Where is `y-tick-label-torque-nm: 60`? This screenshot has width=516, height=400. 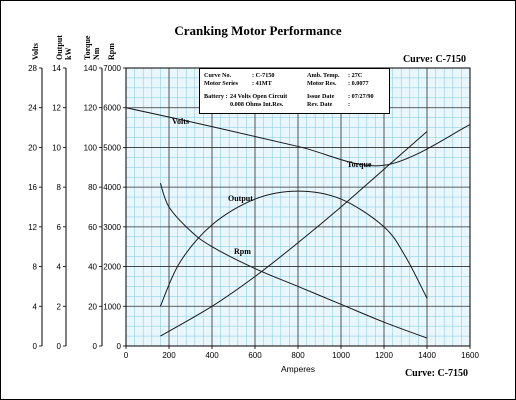 y-tick-label-torque-nm: 60 is located at coordinates (92, 227).